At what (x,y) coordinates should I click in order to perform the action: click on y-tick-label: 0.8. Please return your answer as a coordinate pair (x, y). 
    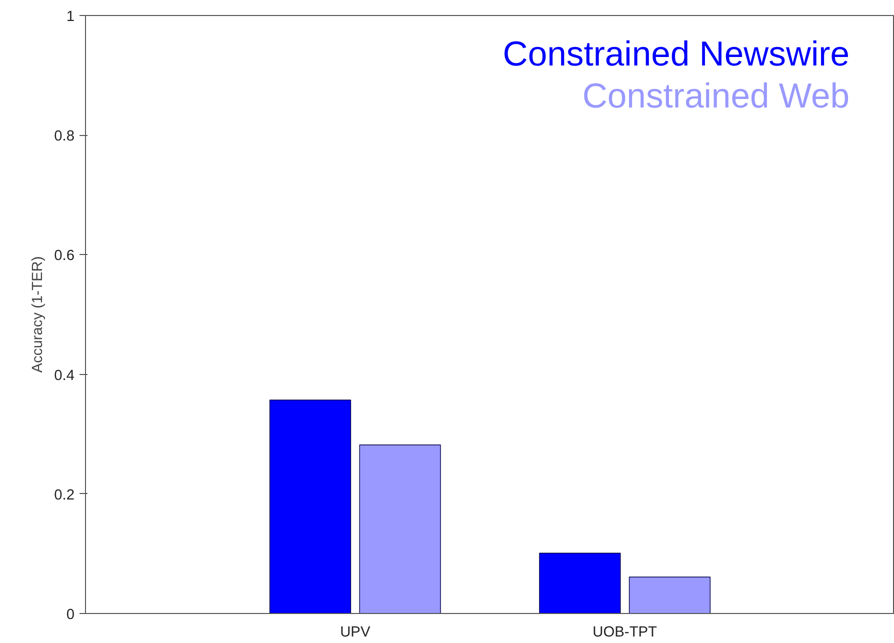
    Looking at the image, I should click on (64, 136).